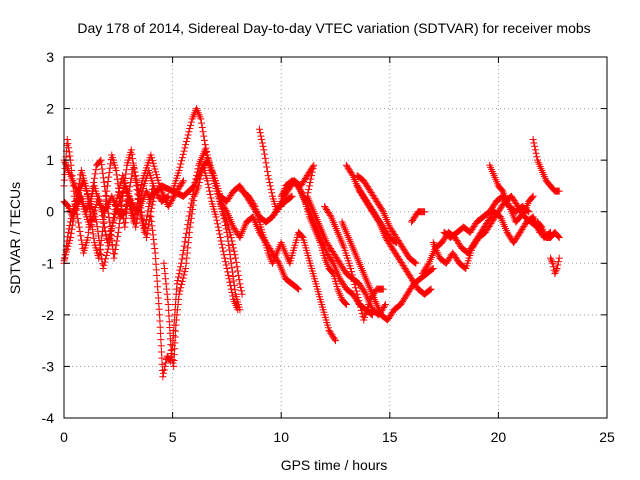 The height and width of the screenshot is (480, 640). Describe the element at coordinates (376, 214) in the screenshot. I see `series-s17` at that location.